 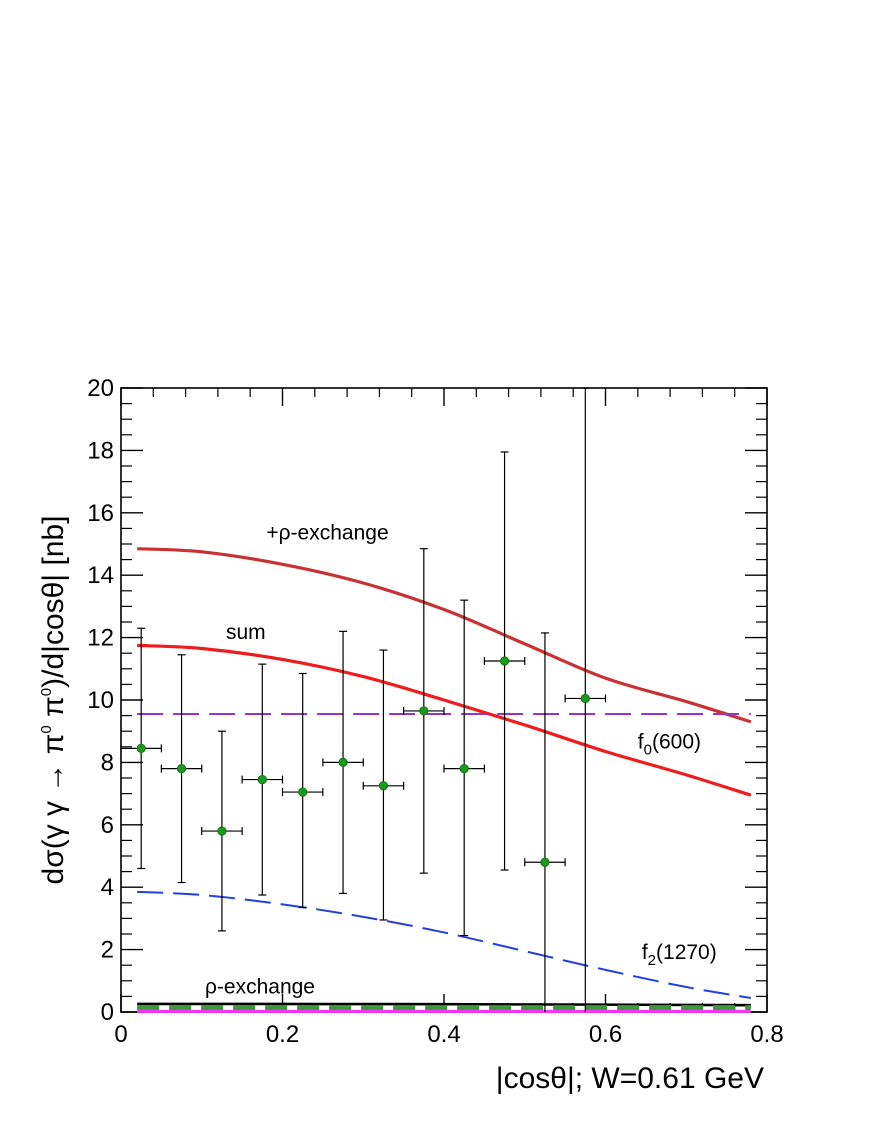 I want to click on x-axis-title: |cosθ|; W=0.61 GeV, so click(x=630, y=1078).